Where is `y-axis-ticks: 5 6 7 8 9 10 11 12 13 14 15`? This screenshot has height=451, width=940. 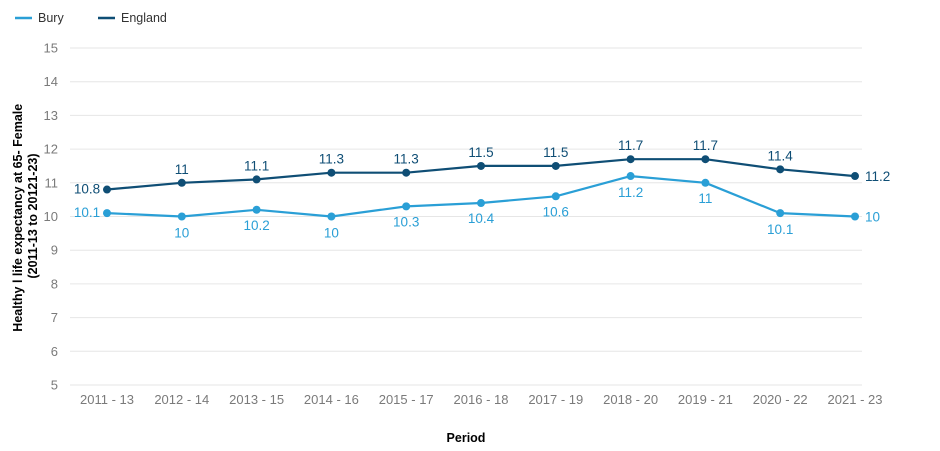 y-axis-ticks: 5 6 7 8 9 10 11 12 13 14 15 is located at coordinates (51, 217).